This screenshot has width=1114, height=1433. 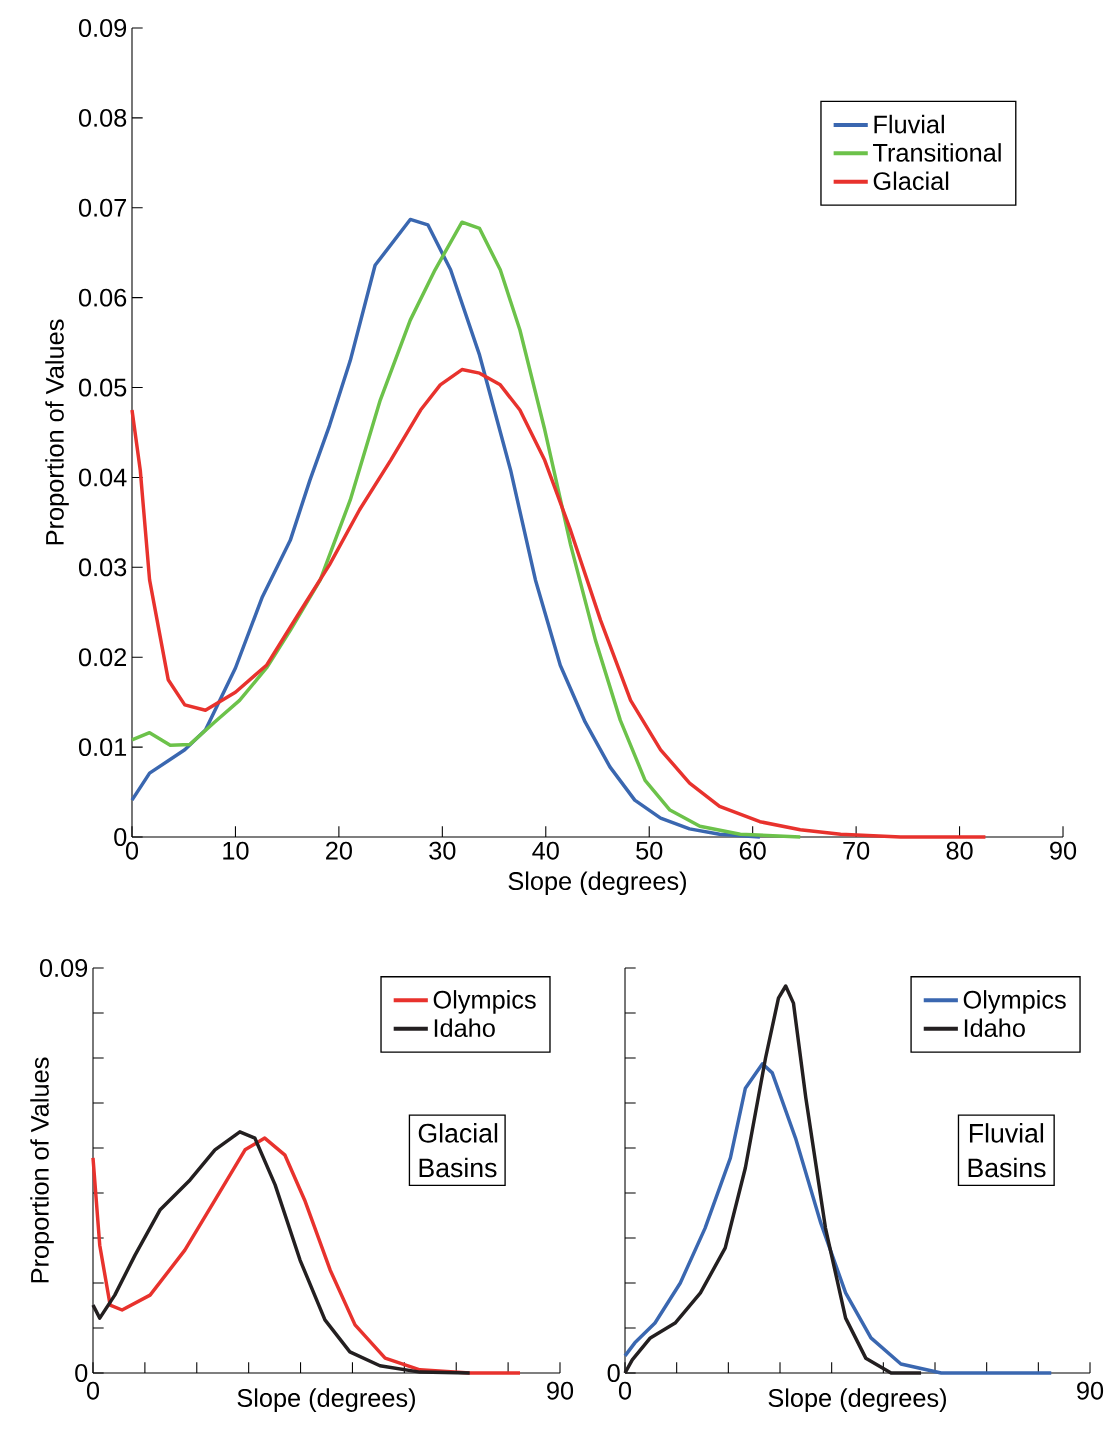 What do you see at coordinates (236, 850) in the screenshot?
I see `x-tick-label: 10` at bounding box center [236, 850].